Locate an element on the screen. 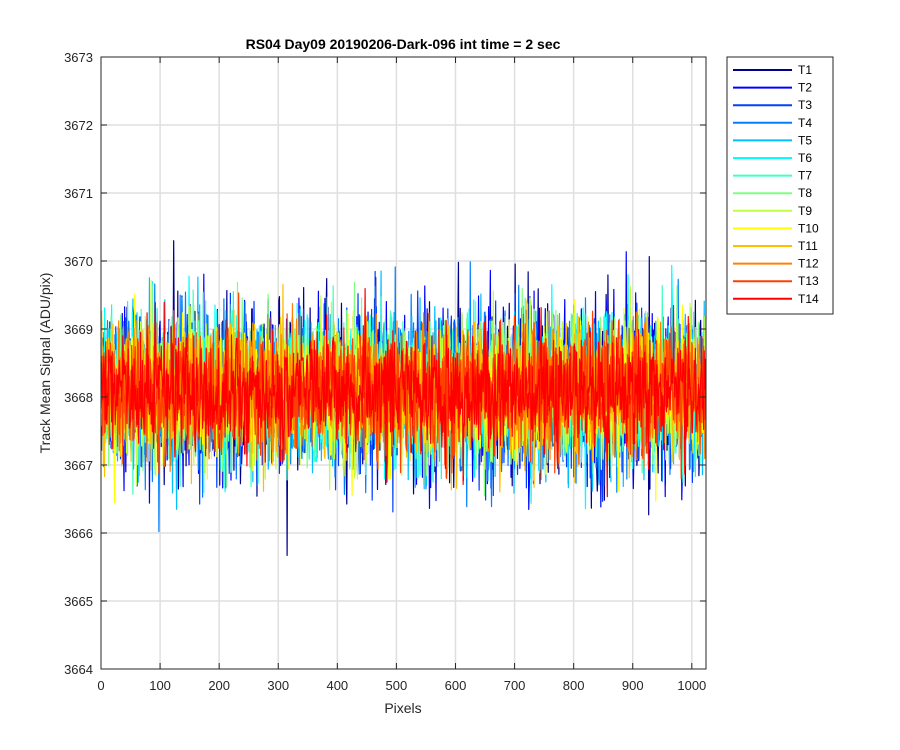 This screenshot has width=900, height=750. legend-label-t4: T4 is located at coordinates (805, 123).